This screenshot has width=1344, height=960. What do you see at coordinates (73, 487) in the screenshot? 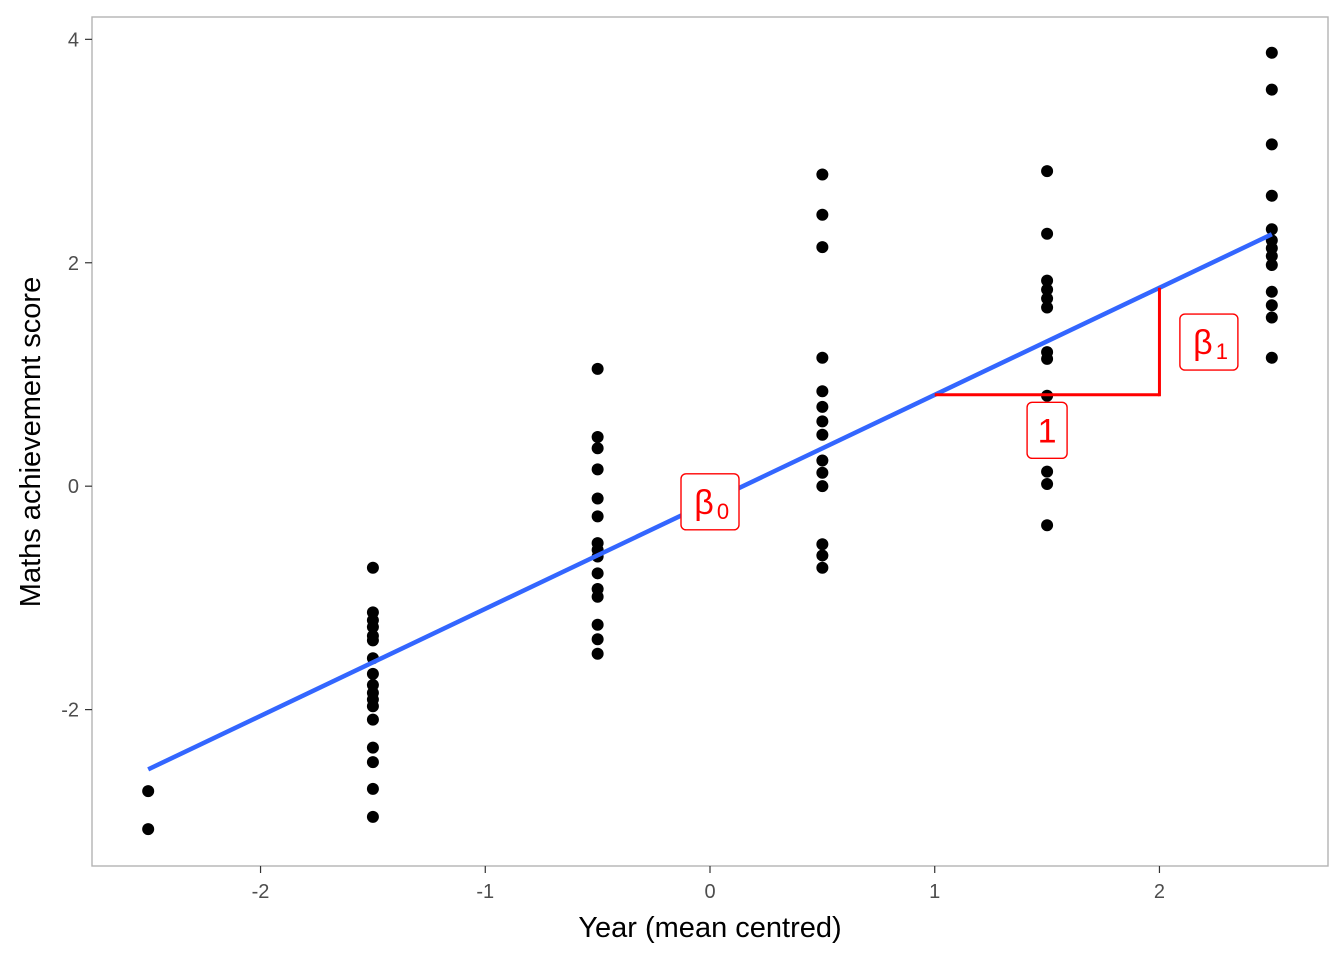
I see `y-tick-label: 0` at bounding box center [73, 487].